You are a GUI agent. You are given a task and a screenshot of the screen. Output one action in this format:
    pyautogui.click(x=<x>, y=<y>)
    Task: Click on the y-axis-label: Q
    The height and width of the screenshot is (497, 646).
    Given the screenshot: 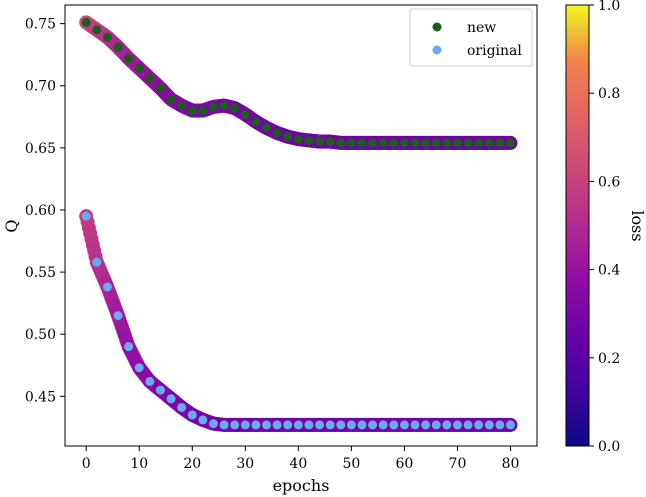 What is the action you would take?
    pyautogui.click(x=11, y=225)
    